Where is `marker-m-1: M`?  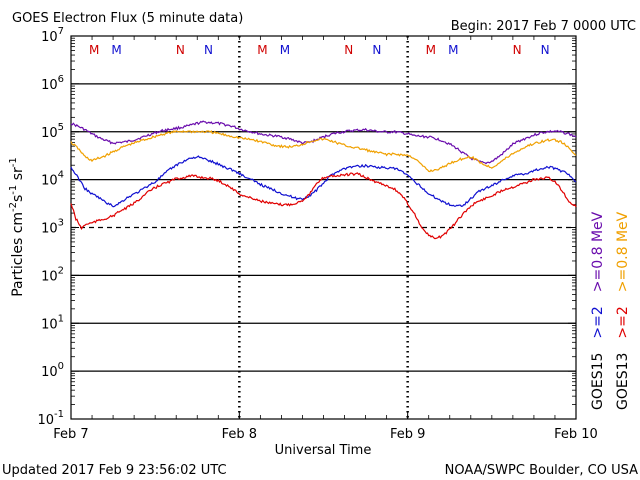
marker-m-1: M is located at coordinates (116, 50).